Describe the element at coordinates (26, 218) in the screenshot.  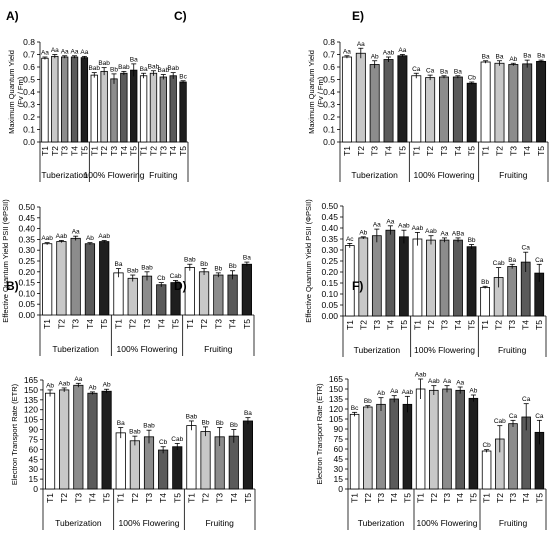
I see `y-tick-label: 0.45` at that location.